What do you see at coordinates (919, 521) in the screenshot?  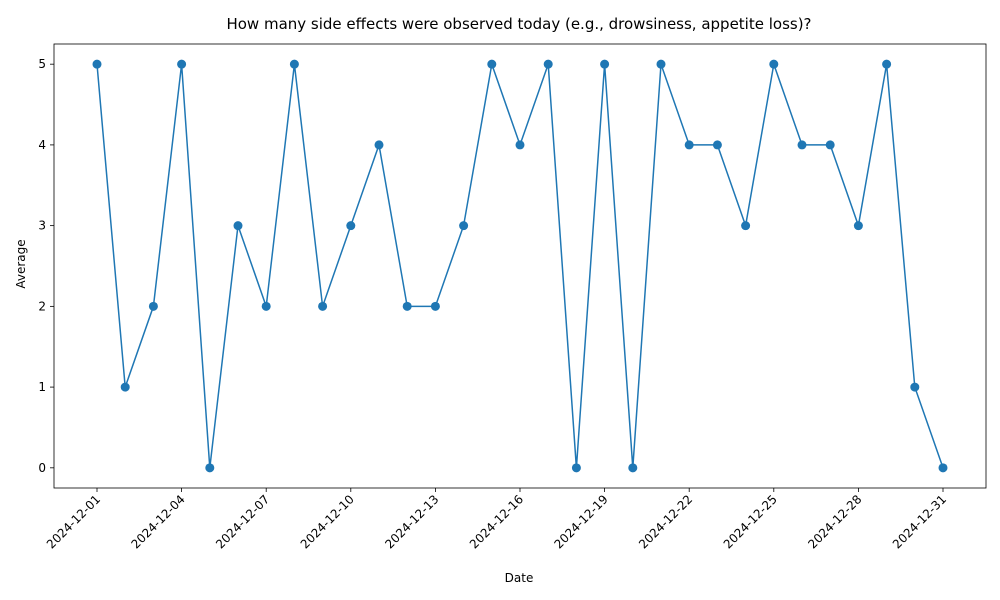 I see `x-tick-label: 2024-12-31` at bounding box center [919, 521].